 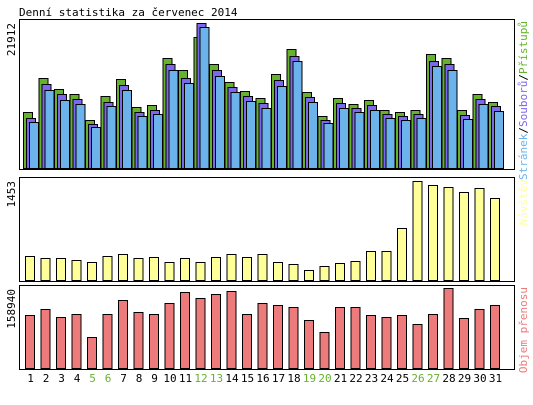 I want to click on x-tick-label-day-23: 23, so click(x=371, y=378).